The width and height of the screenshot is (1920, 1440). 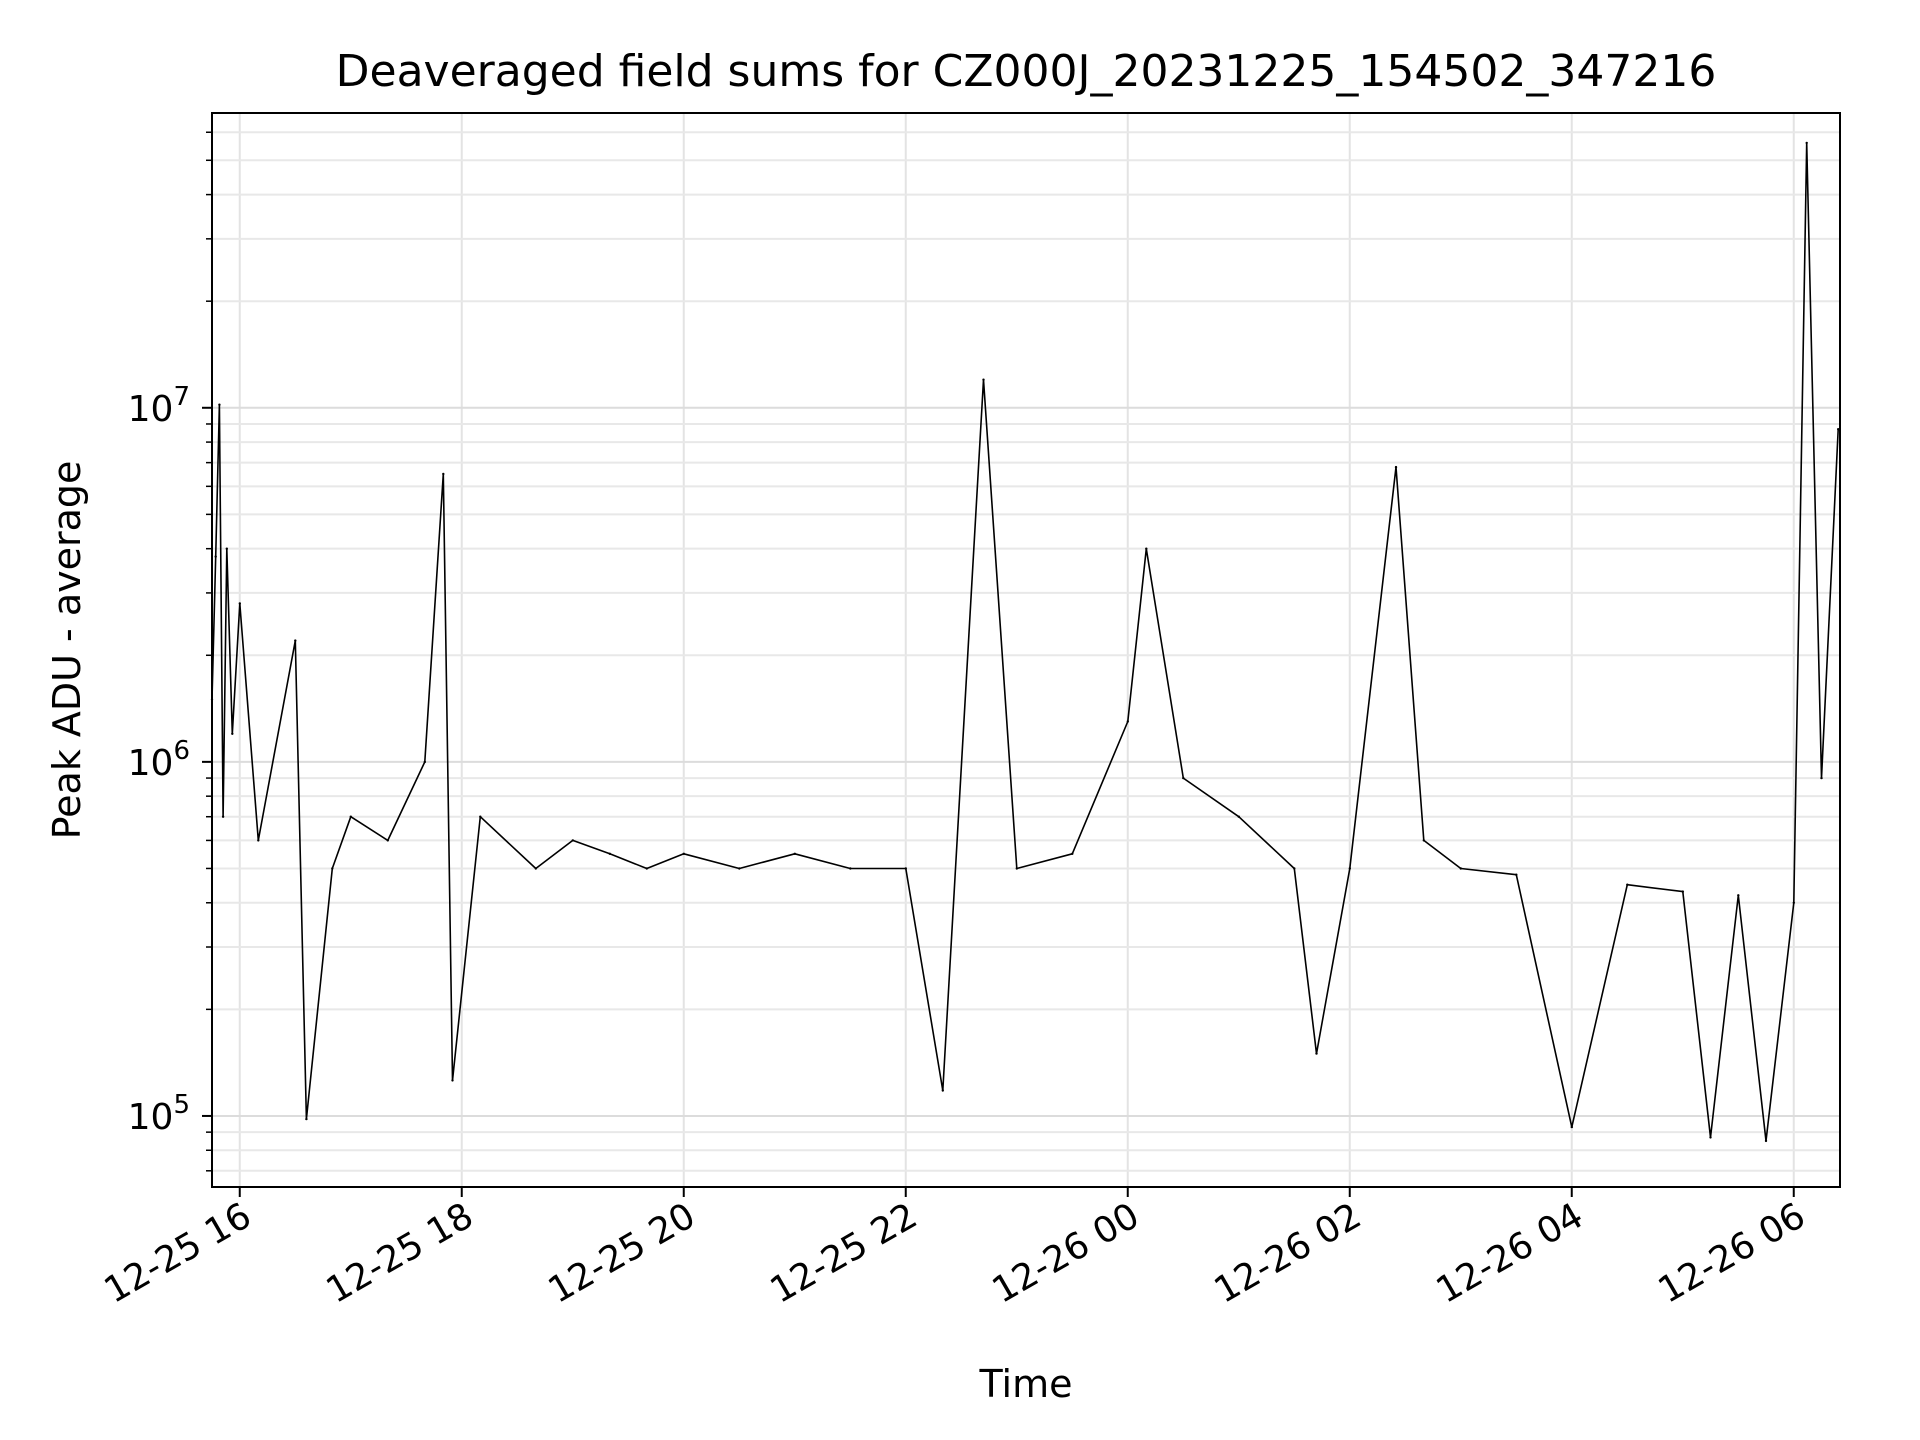 I want to click on y-tick-label: 10⁶, so click(x=159, y=760).